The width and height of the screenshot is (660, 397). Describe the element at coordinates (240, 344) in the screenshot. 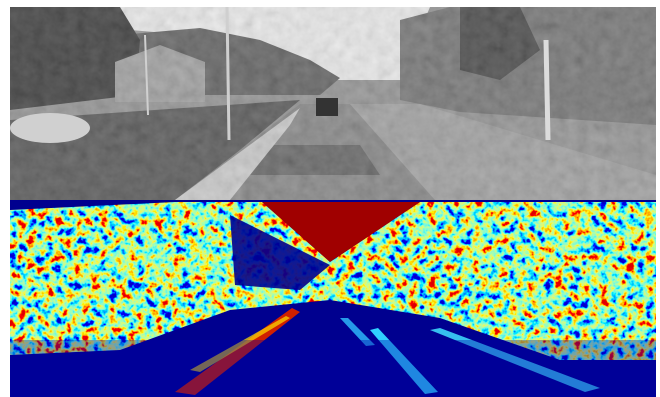

I see `curb-streak-edge` at that location.